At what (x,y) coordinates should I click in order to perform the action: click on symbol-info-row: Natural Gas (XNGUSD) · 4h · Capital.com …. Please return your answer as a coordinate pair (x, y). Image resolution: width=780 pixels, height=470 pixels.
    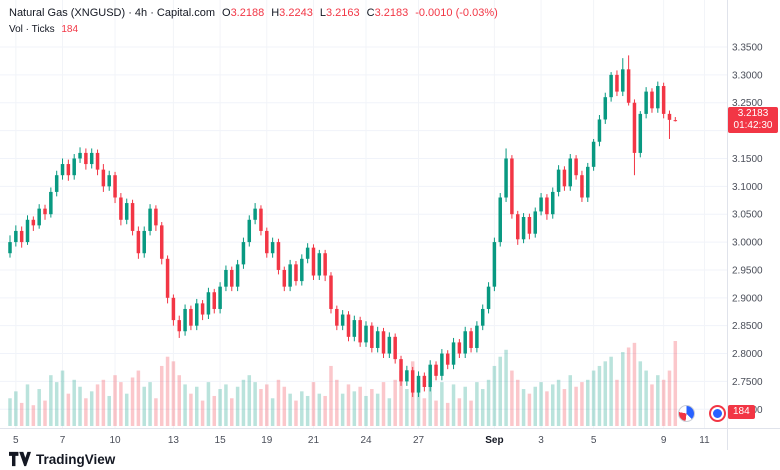
    Looking at the image, I should click on (253, 13).